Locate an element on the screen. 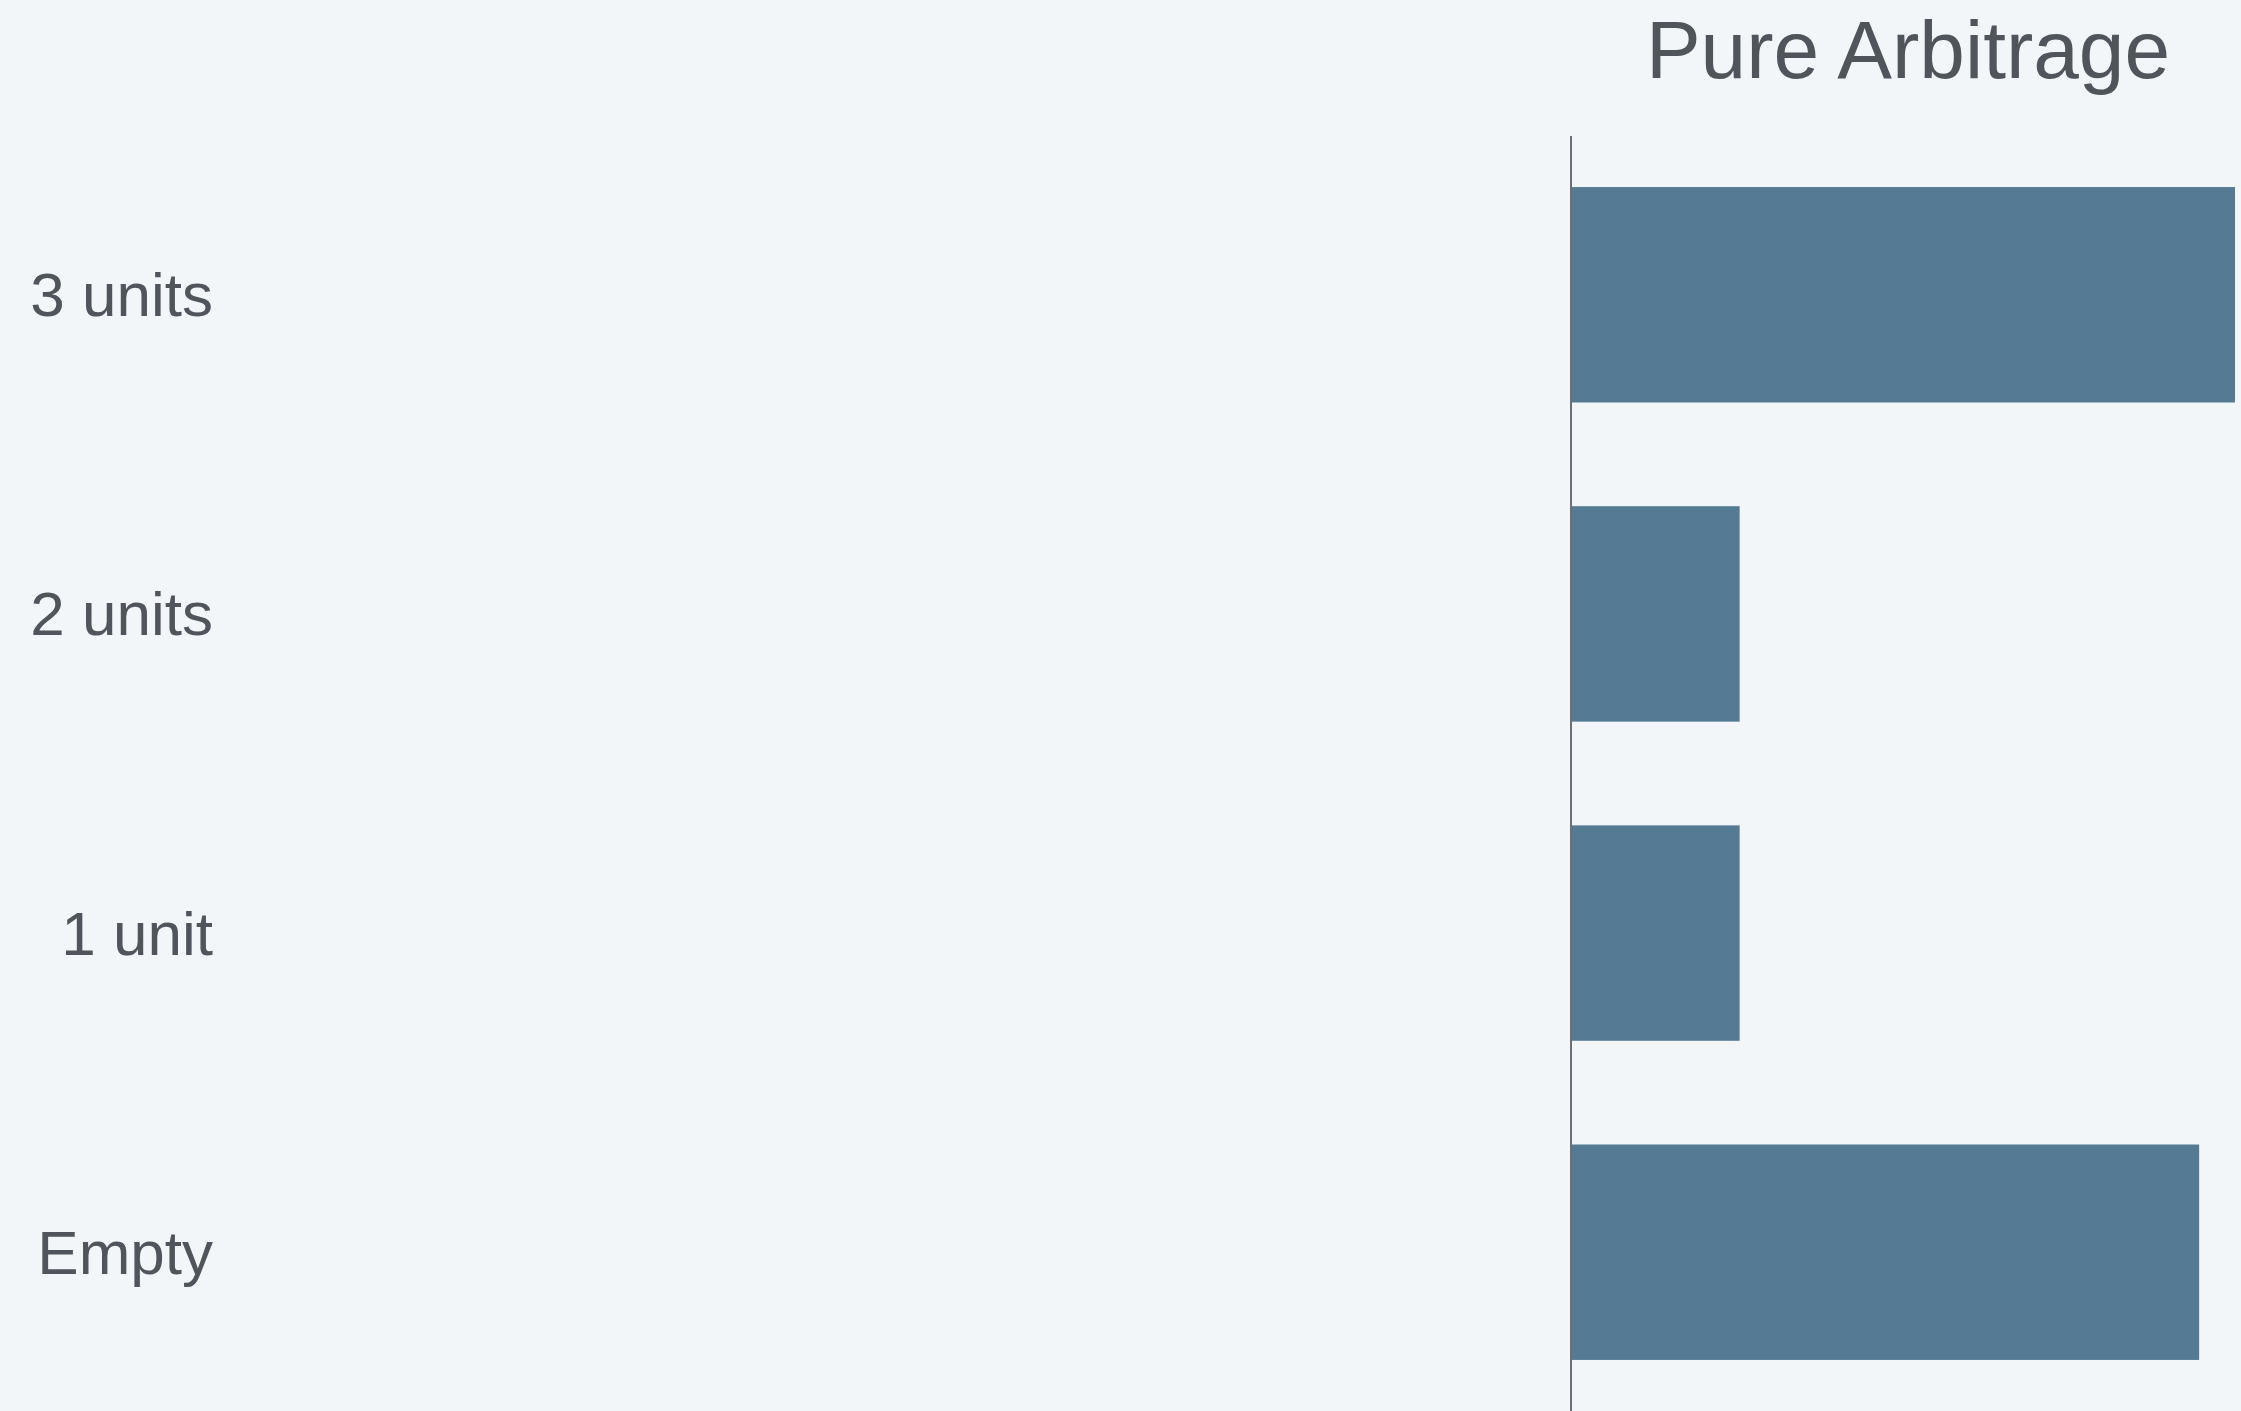  y-tick-label: 1 unit is located at coordinates (137, 933).